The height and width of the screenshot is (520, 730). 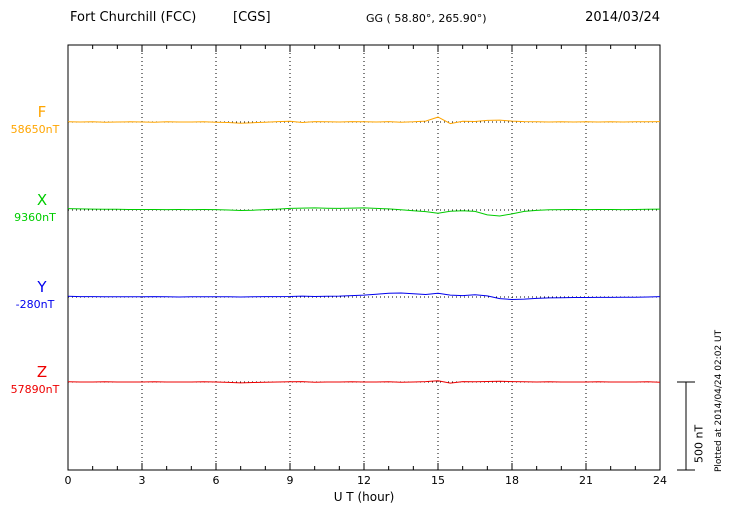 I want to click on scale-bar-label: 500 nT, so click(x=699, y=443).